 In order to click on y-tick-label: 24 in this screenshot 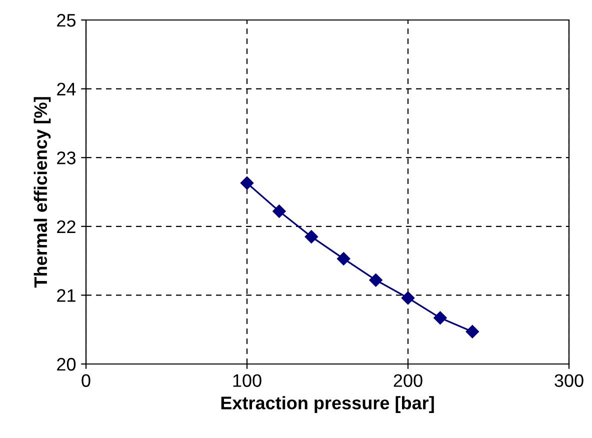, I will do `click(66, 89)`.